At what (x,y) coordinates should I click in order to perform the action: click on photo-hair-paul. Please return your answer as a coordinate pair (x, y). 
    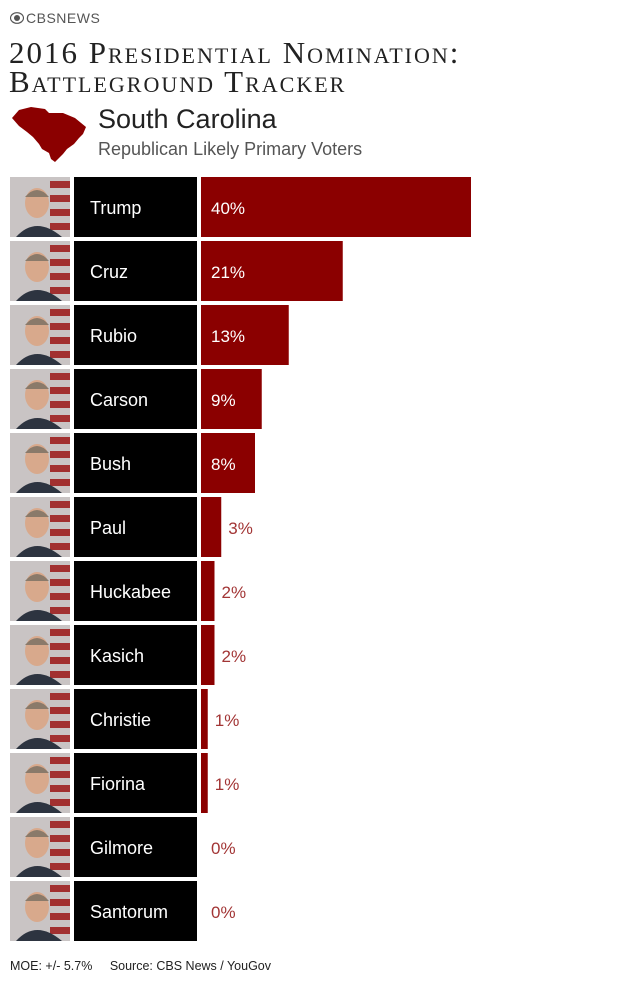
    Looking at the image, I should click on (37, 513).